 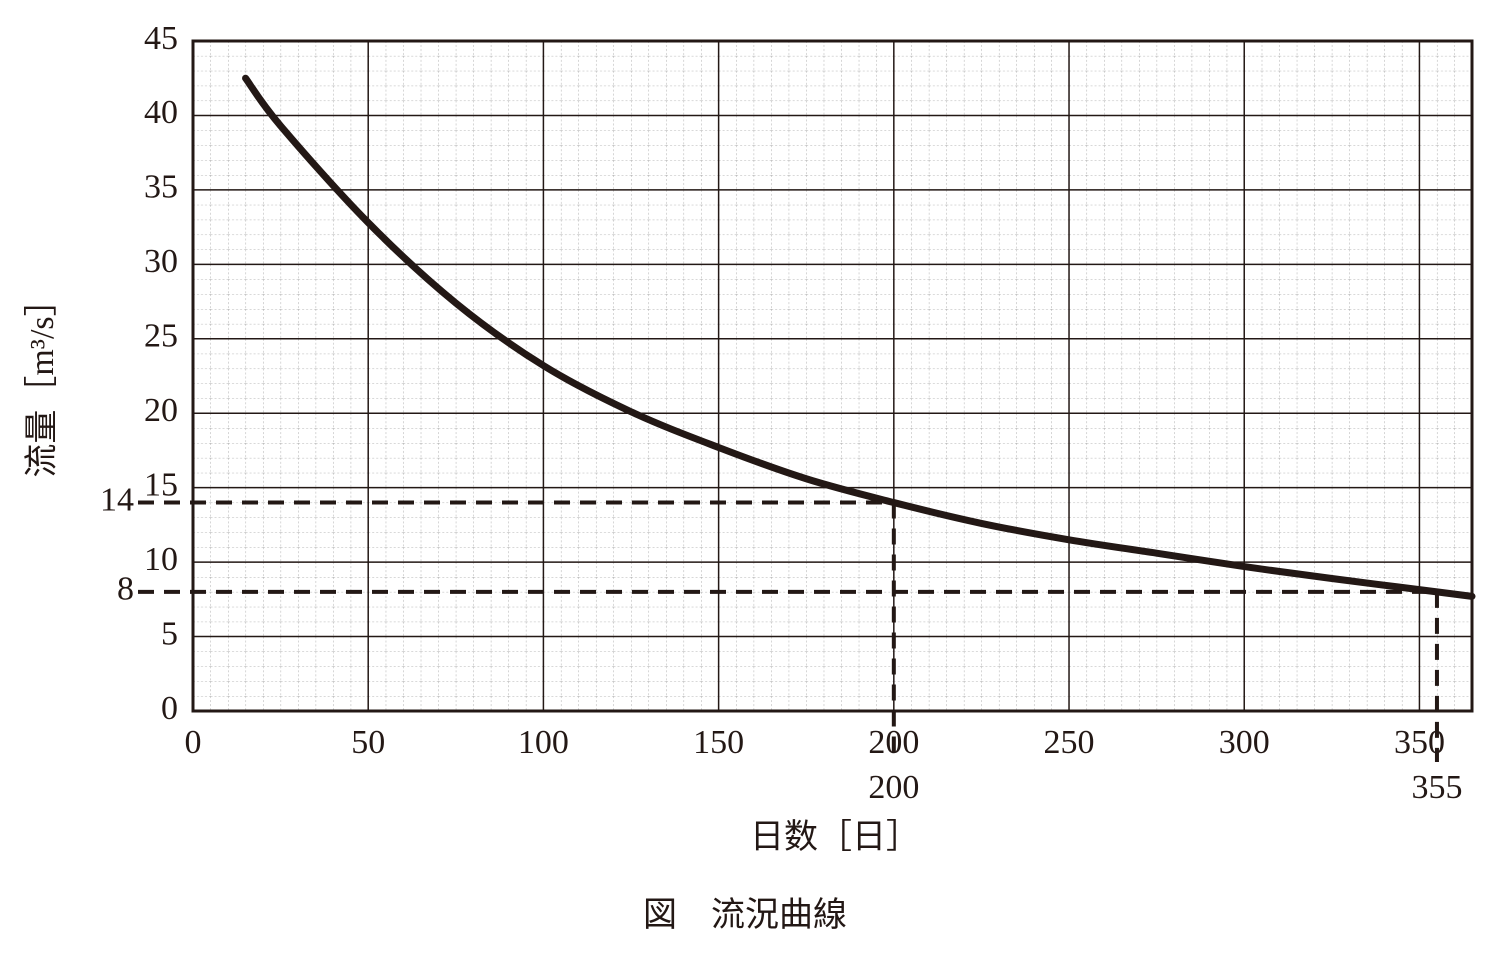 I want to click on y-tick-label: 30, so click(x=161, y=261).